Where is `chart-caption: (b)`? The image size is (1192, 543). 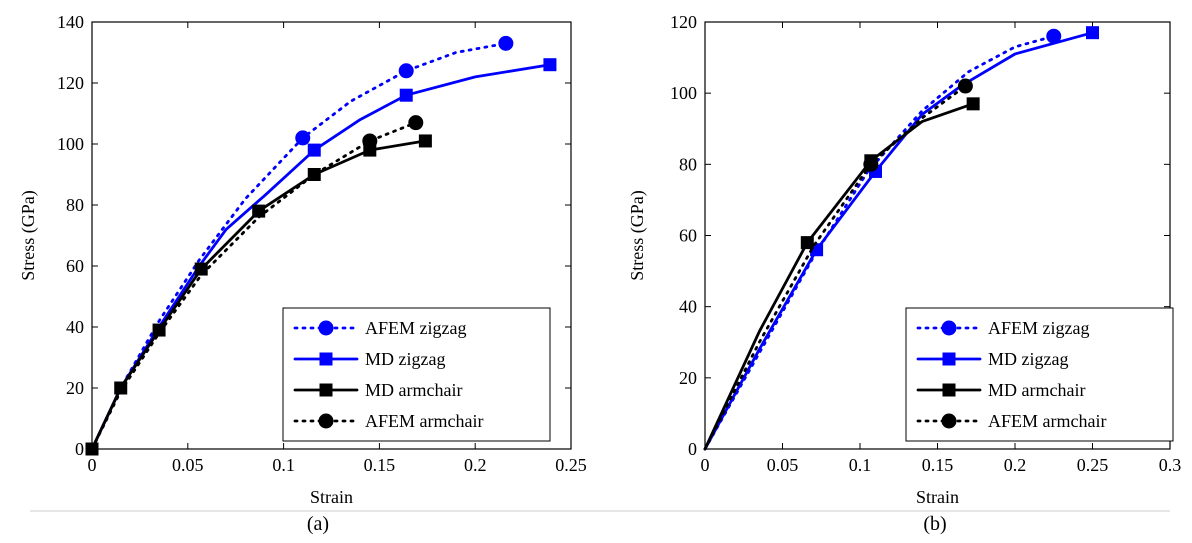
chart-caption: (b) is located at coordinates (934, 524).